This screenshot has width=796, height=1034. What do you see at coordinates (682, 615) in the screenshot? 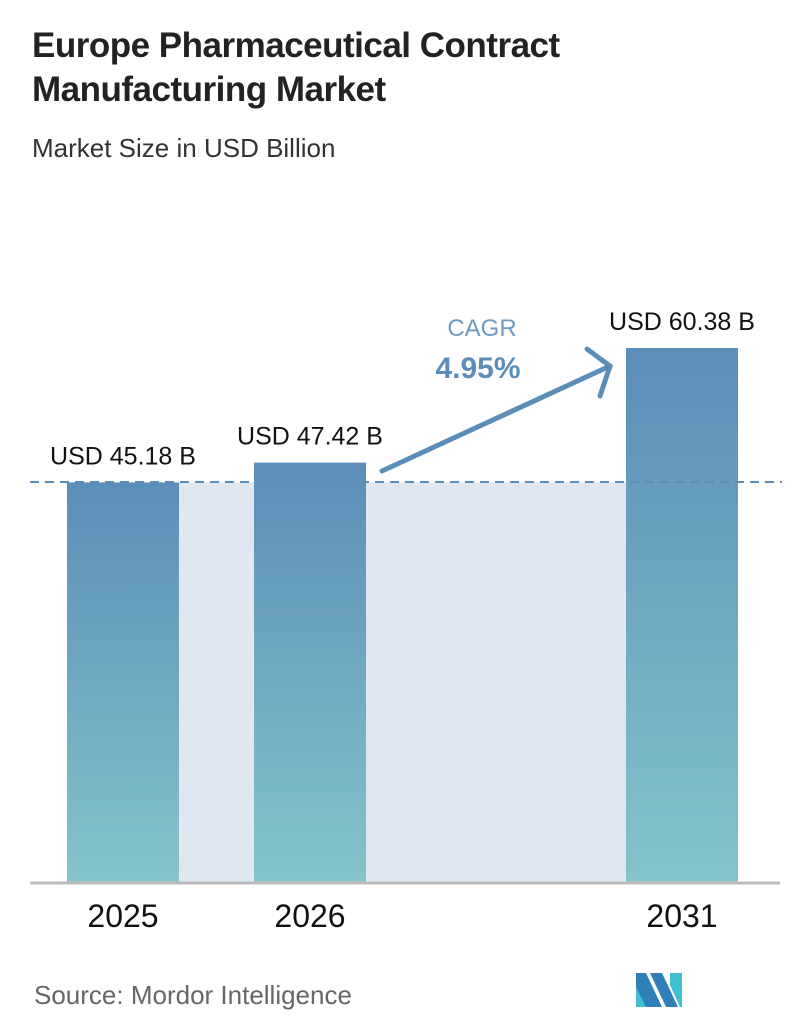
I see `bar-2031` at bounding box center [682, 615].